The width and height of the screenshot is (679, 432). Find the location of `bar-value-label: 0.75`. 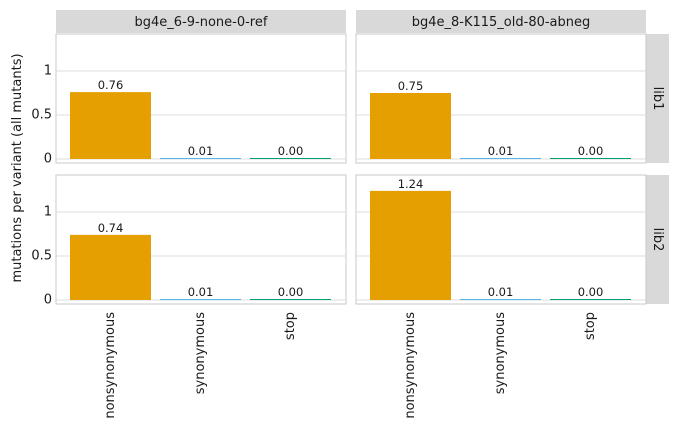

bar-value-label: 0.75 is located at coordinates (411, 86).